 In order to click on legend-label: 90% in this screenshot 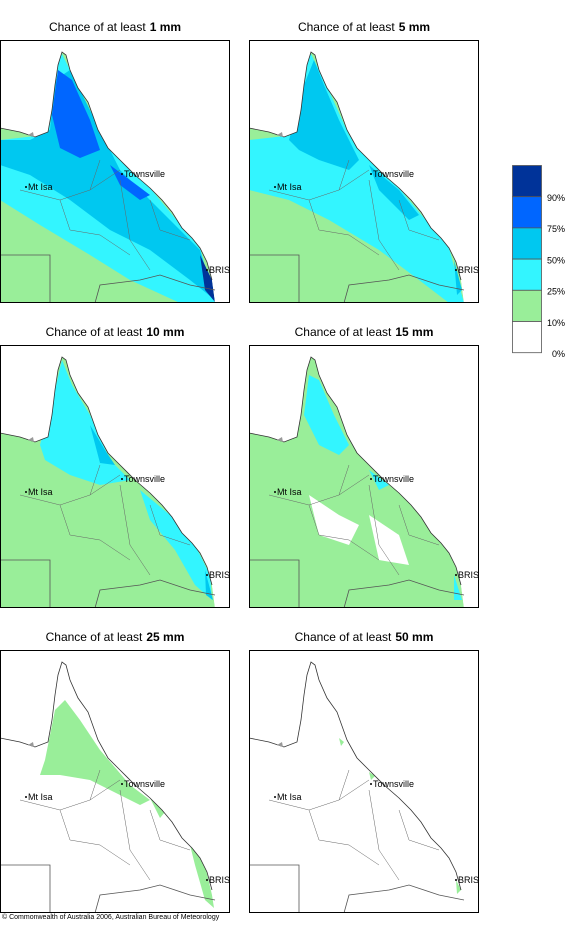, I will do `click(556, 198)`.